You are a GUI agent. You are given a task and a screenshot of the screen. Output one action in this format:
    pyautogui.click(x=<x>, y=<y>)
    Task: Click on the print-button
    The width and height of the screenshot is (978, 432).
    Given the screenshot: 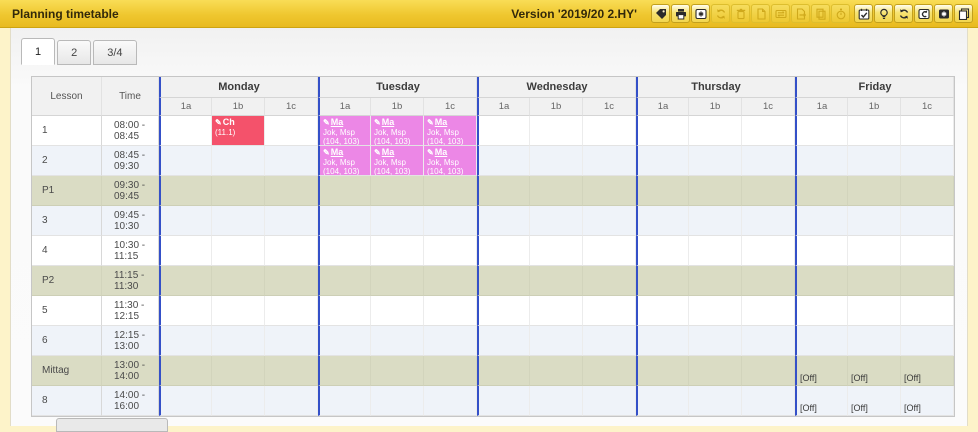 What is the action you would take?
    pyautogui.click(x=680, y=13)
    